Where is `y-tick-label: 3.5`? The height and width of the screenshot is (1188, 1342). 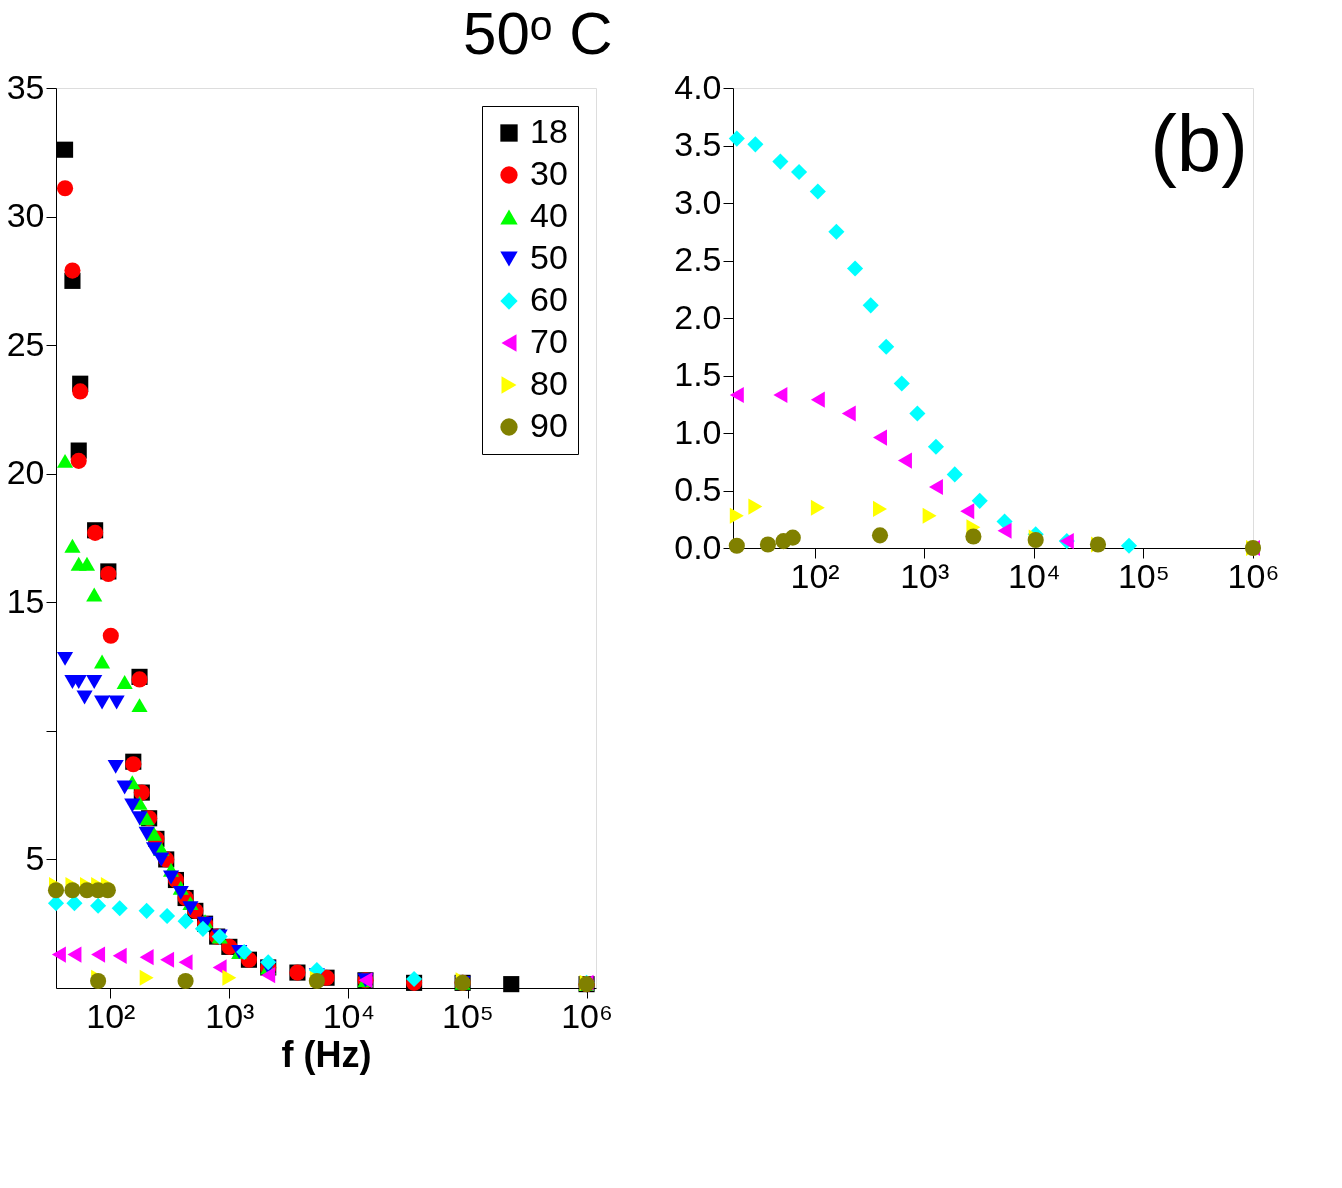
y-tick-label: 3.5 is located at coordinates (698, 144).